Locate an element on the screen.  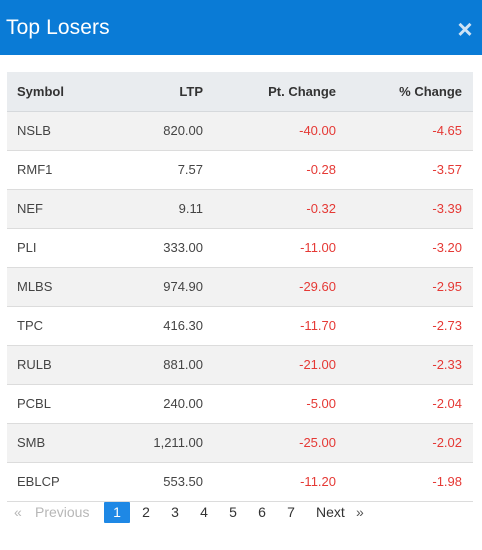
table-row: RMF1 7.57 -0.28 -3.57 is located at coordinates (240, 170).